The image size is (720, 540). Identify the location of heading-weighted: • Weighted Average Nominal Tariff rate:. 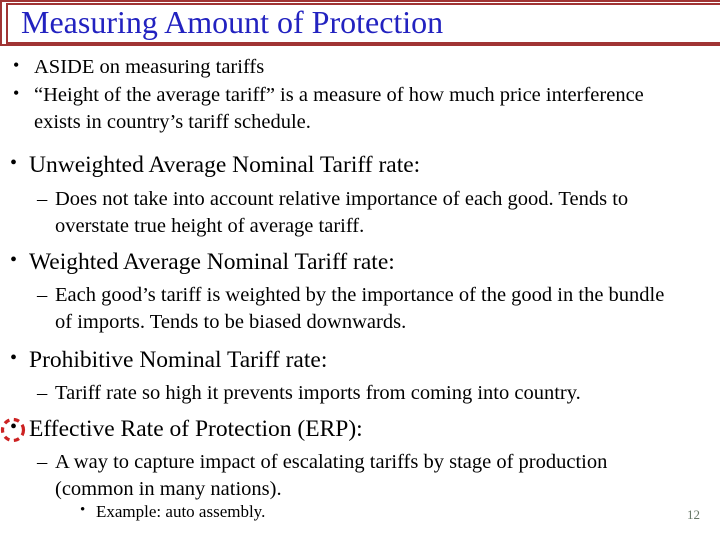
(359, 262).